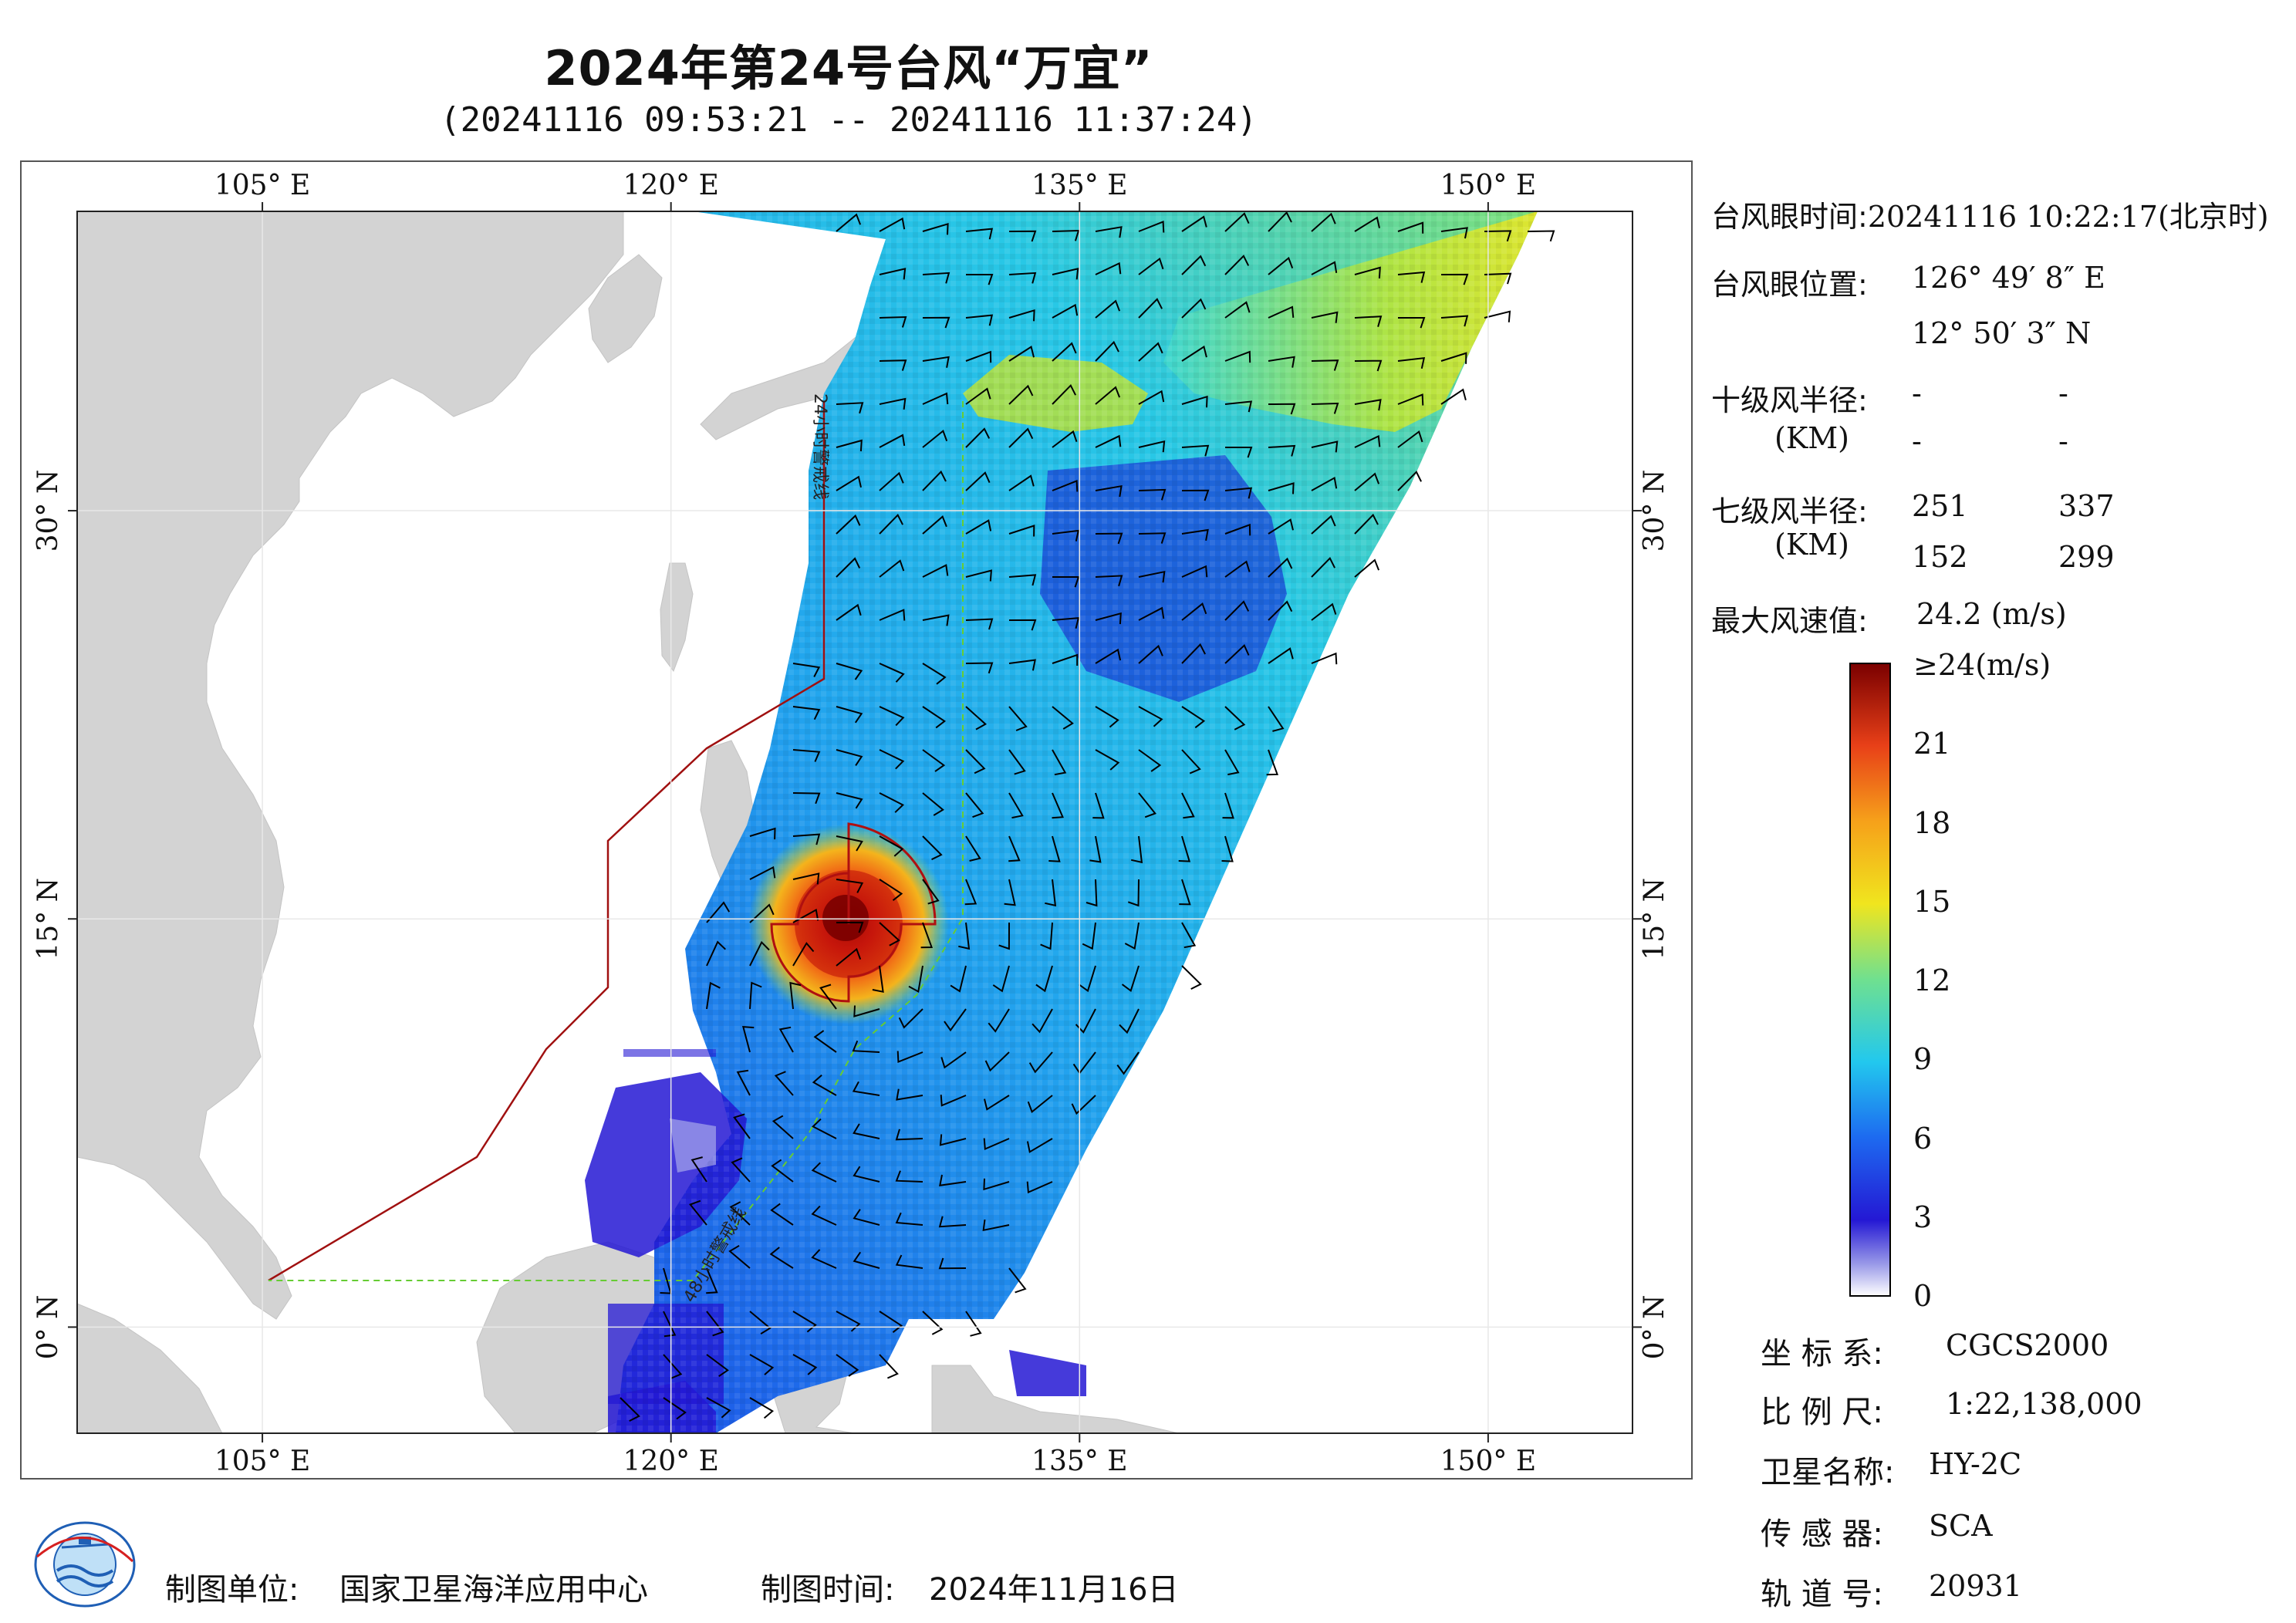 The height and width of the screenshot is (1623, 2296). What do you see at coordinates (1654, 511) in the screenshot?
I see `lat-label-right: 30° N` at bounding box center [1654, 511].